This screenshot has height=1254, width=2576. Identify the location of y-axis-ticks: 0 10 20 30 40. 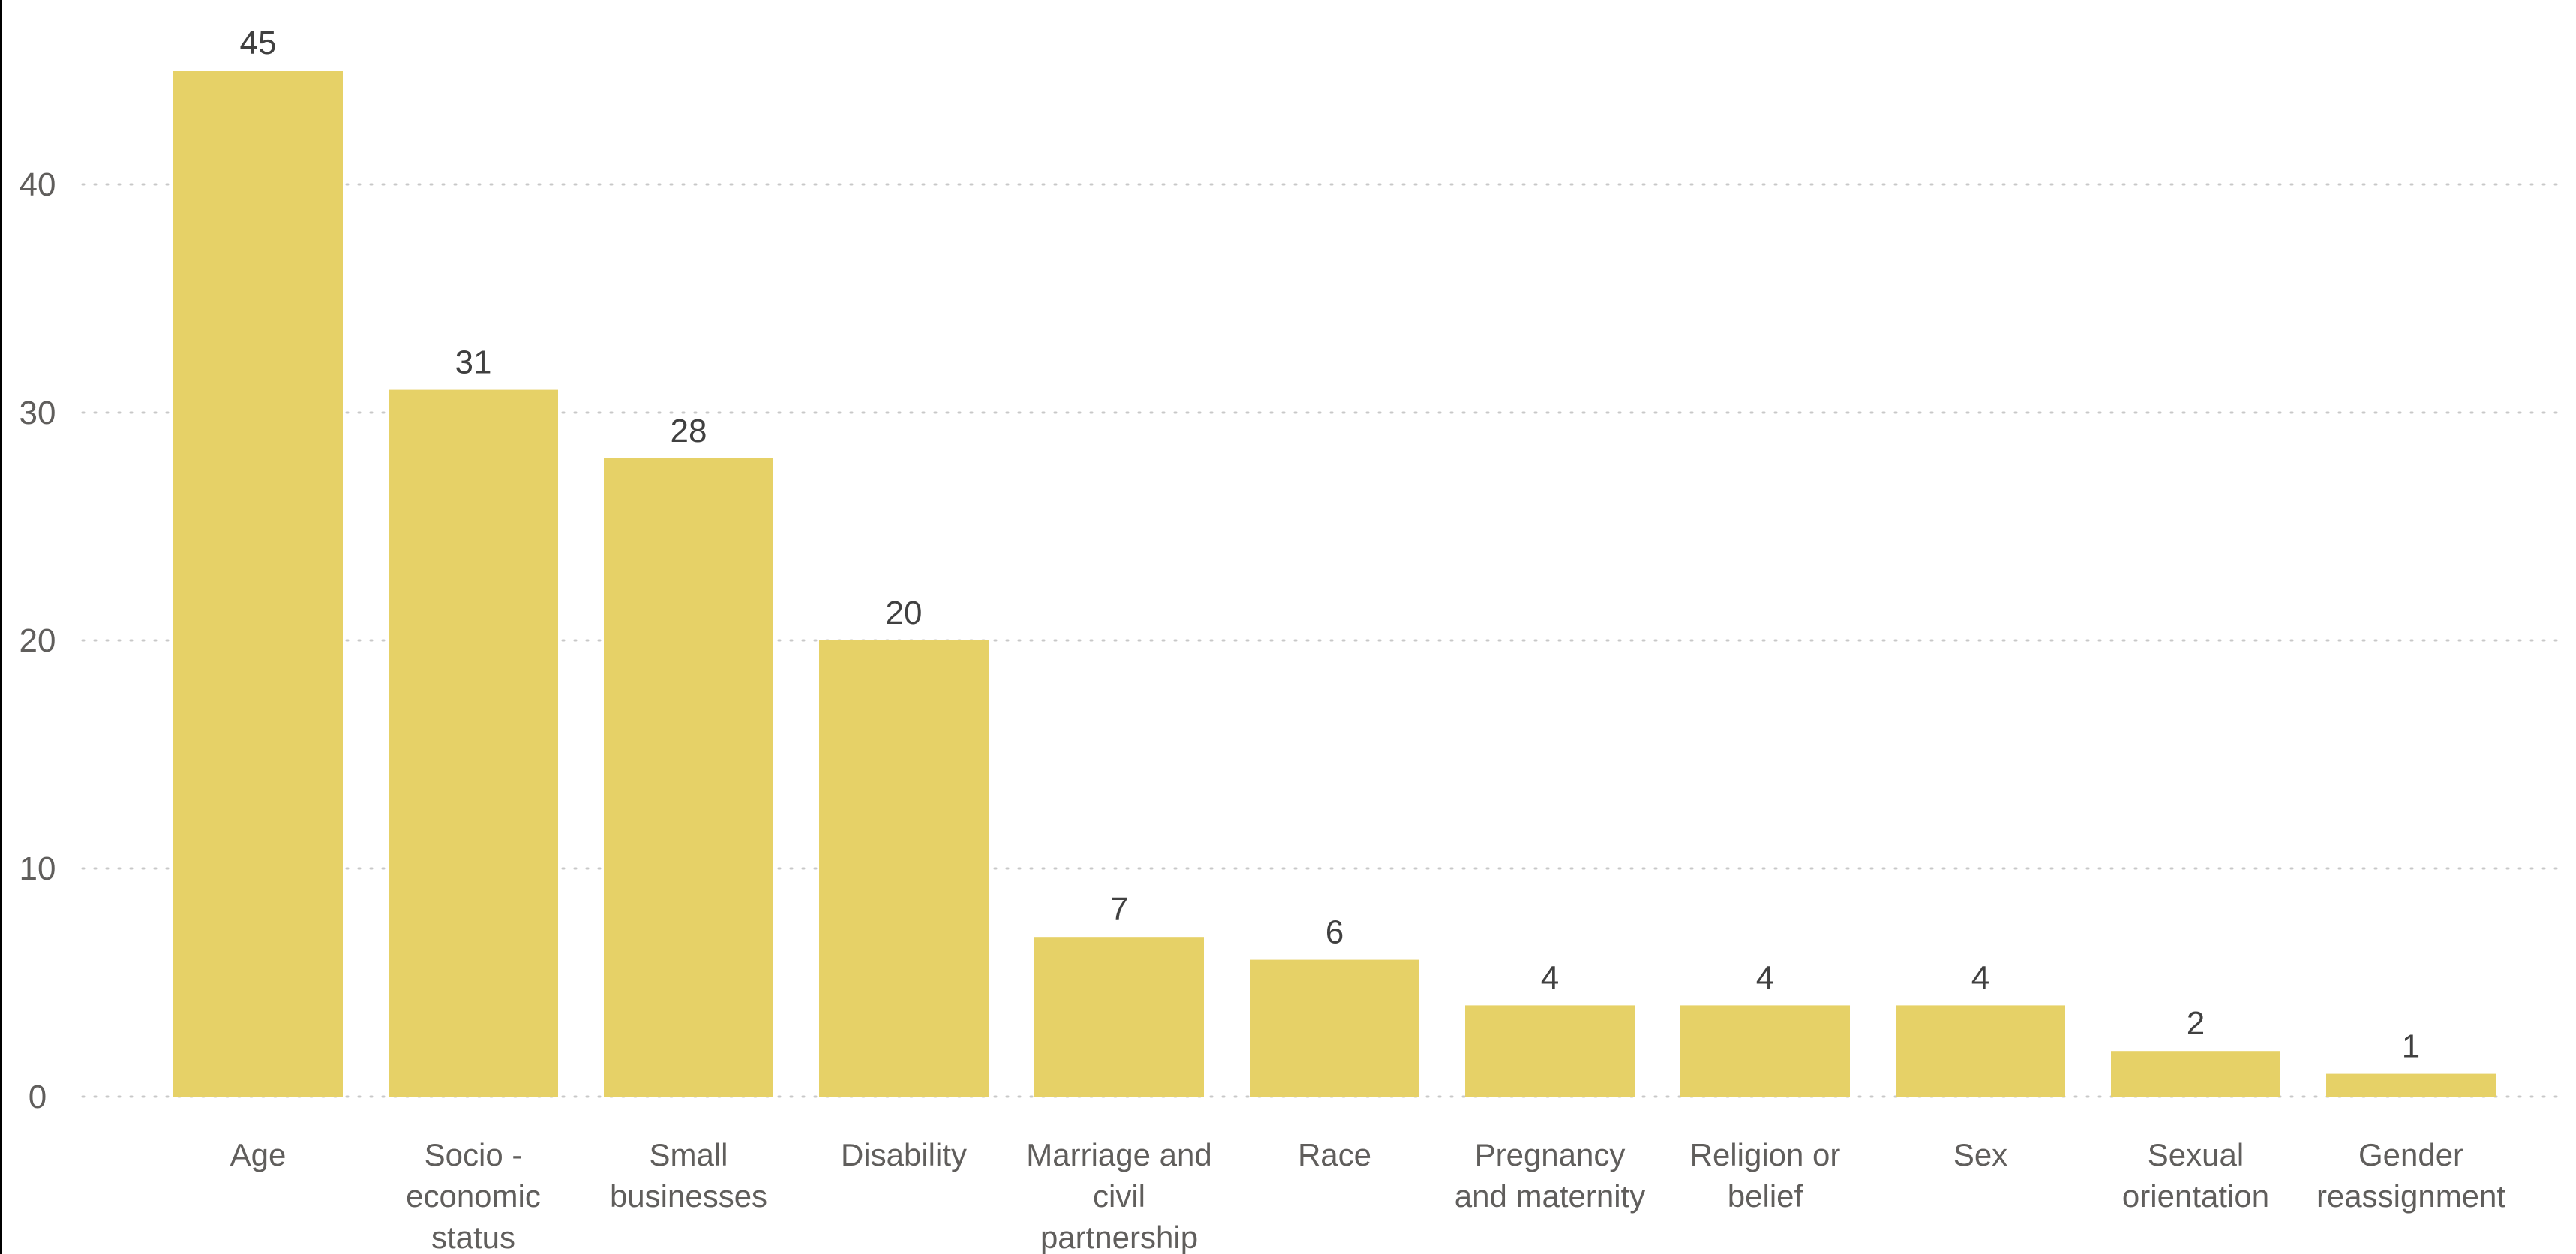
(38, 640).